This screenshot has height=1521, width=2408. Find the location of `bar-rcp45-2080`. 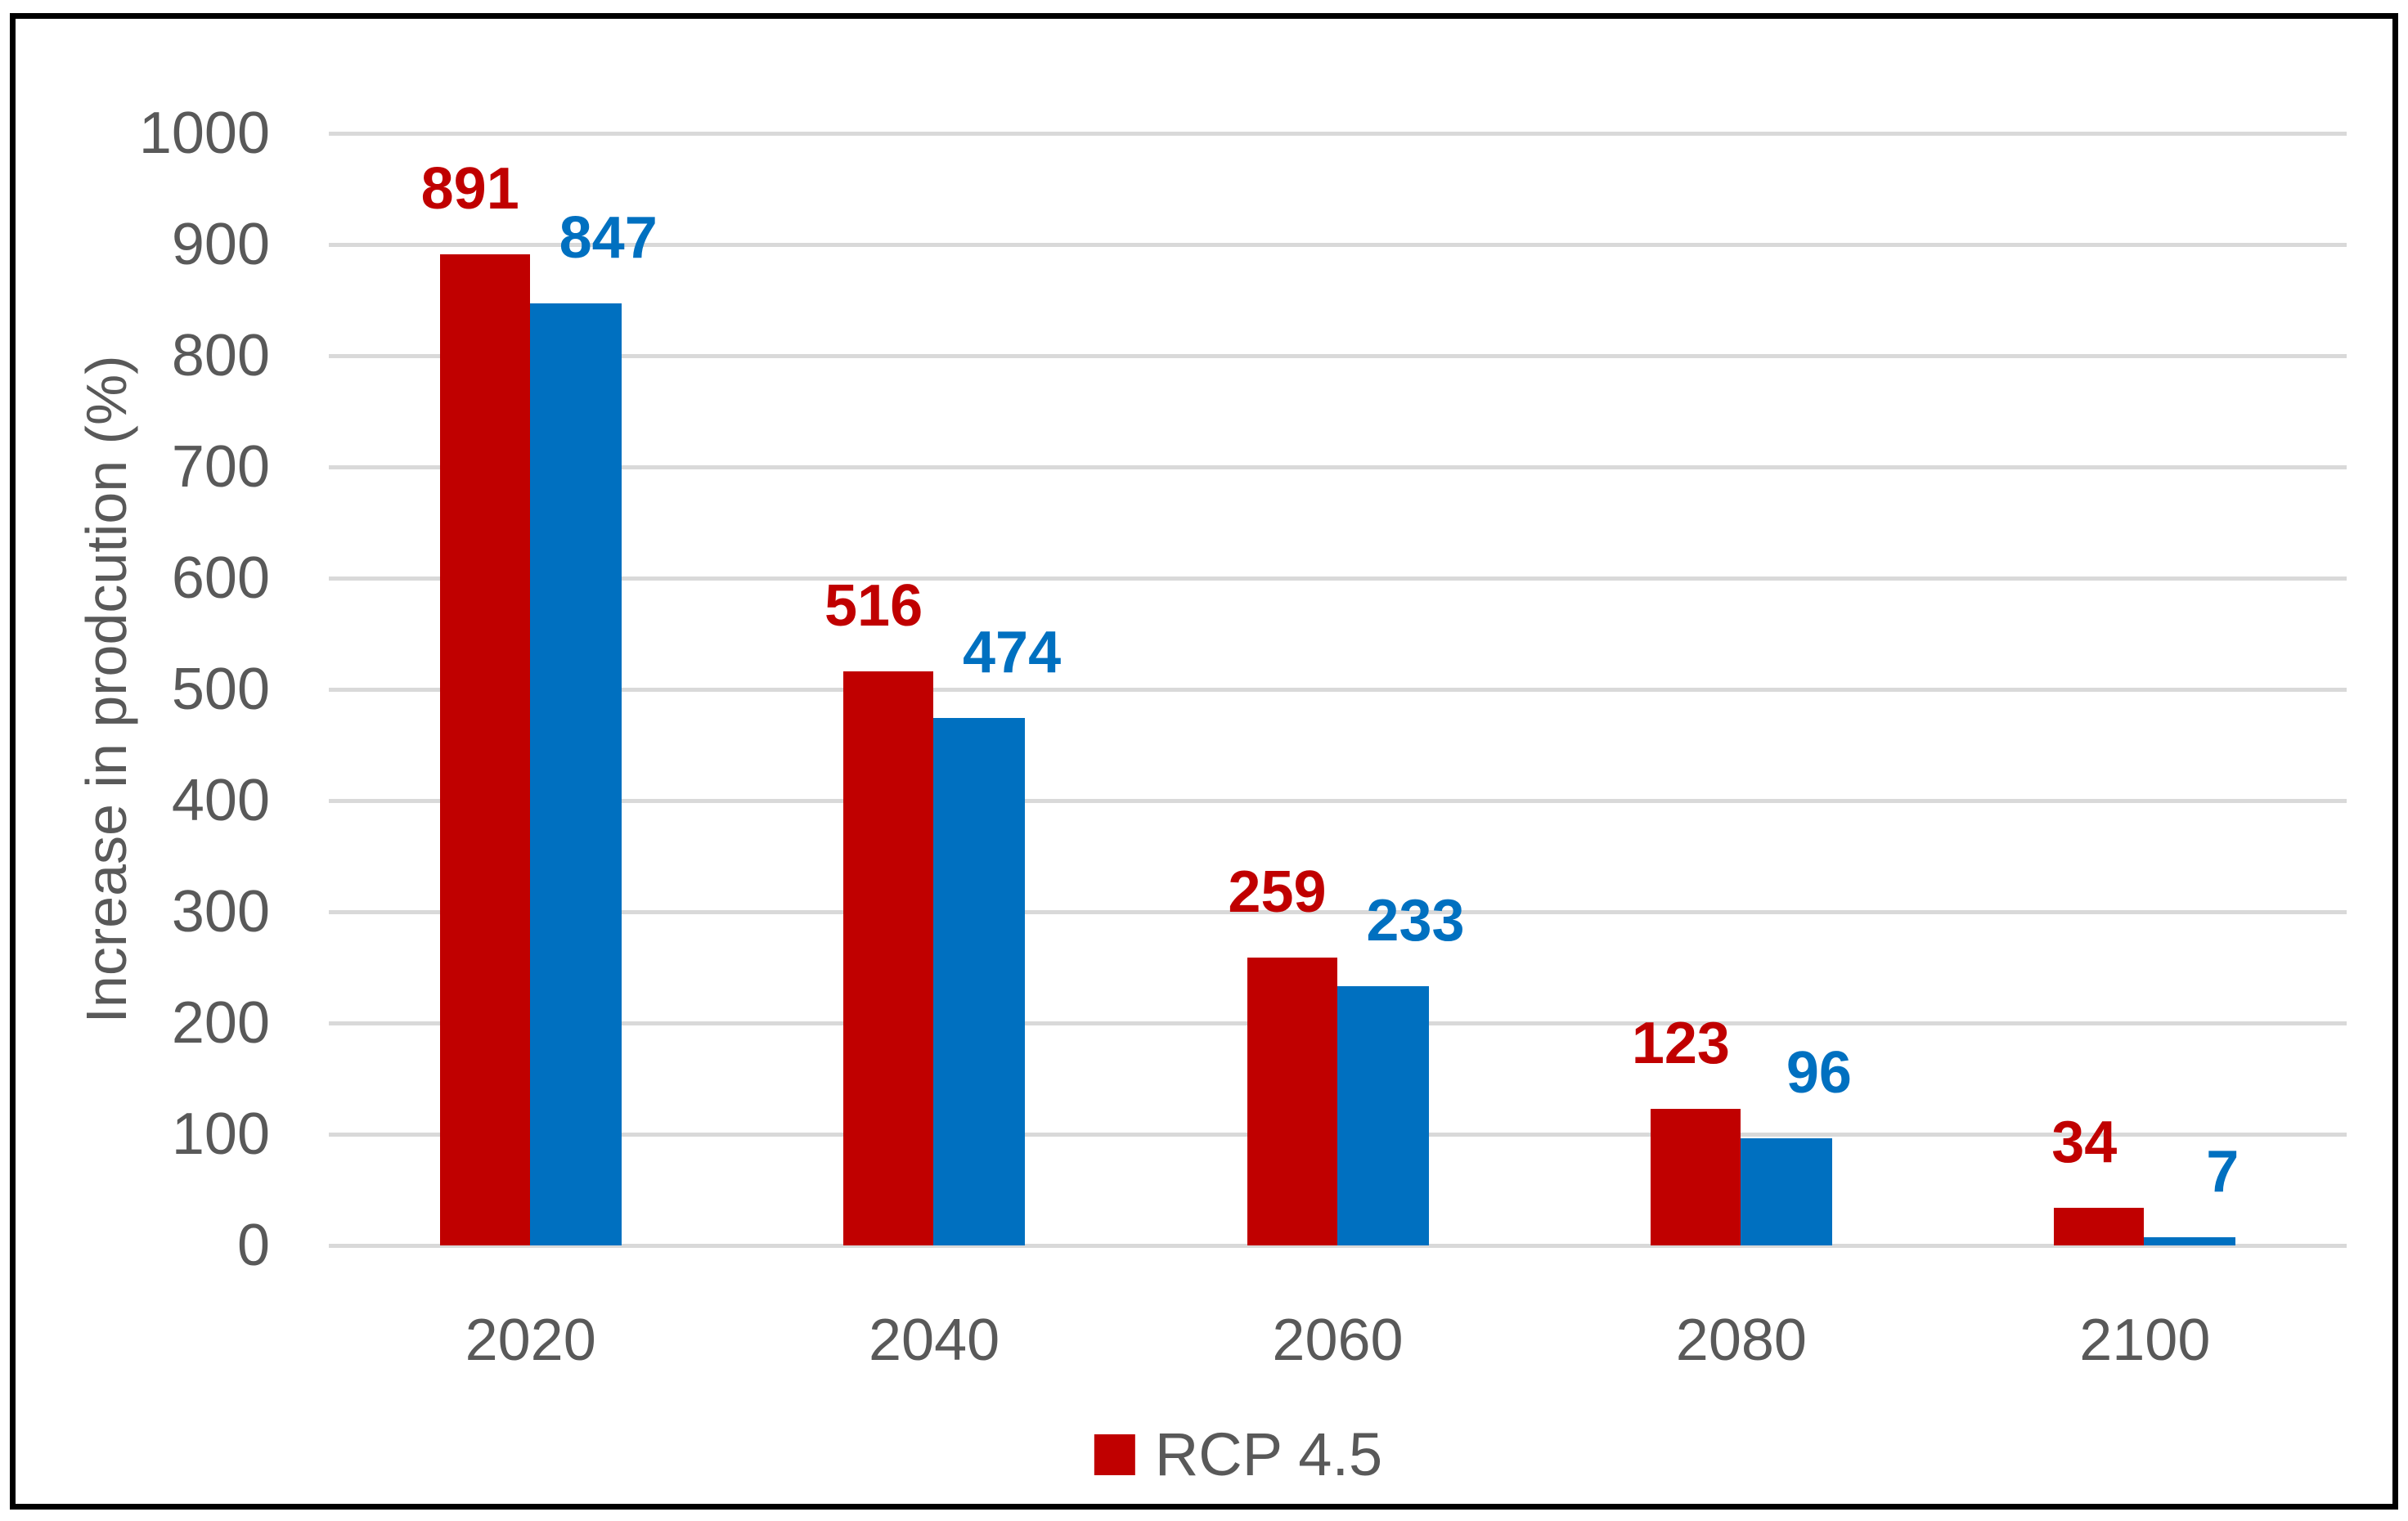

bar-rcp45-2080 is located at coordinates (1696, 1176).